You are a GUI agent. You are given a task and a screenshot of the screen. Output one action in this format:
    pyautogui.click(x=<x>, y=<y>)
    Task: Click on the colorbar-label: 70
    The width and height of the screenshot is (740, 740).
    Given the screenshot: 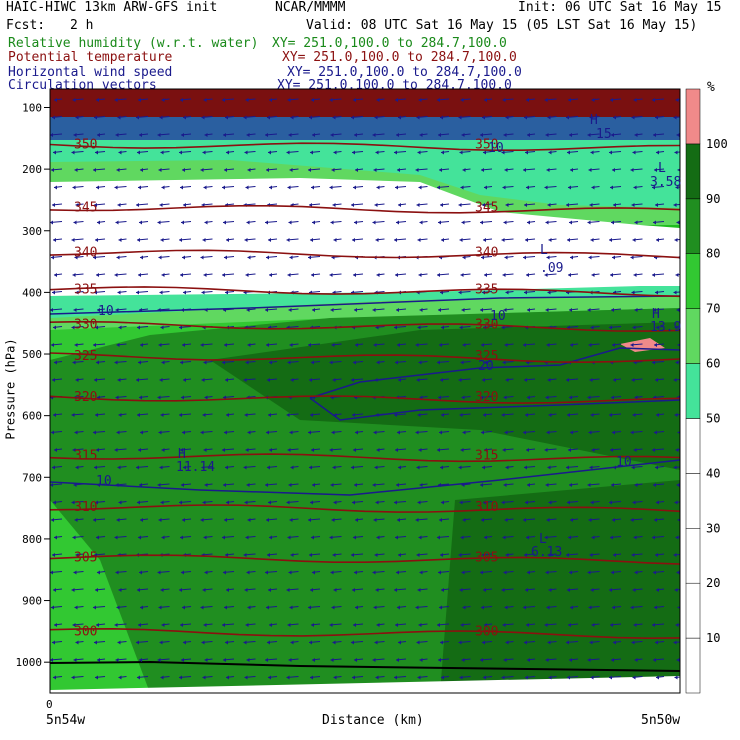 What is the action you would take?
    pyautogui.click(x=713, y=309)
    